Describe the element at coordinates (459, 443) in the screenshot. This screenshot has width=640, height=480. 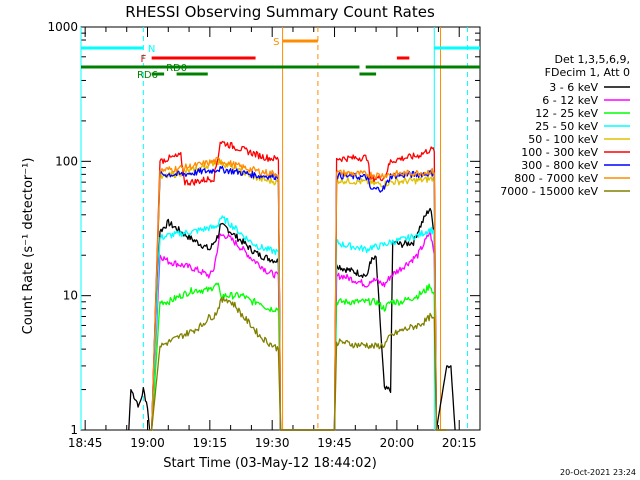
I see `x-tick-label: 20:15` at that location.